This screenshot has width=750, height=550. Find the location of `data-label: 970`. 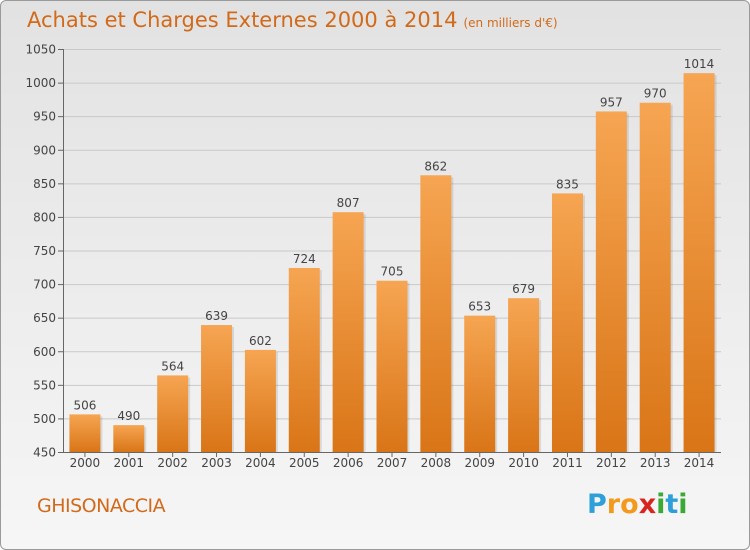

data-label: 970 is located at coordinates (655, 94).